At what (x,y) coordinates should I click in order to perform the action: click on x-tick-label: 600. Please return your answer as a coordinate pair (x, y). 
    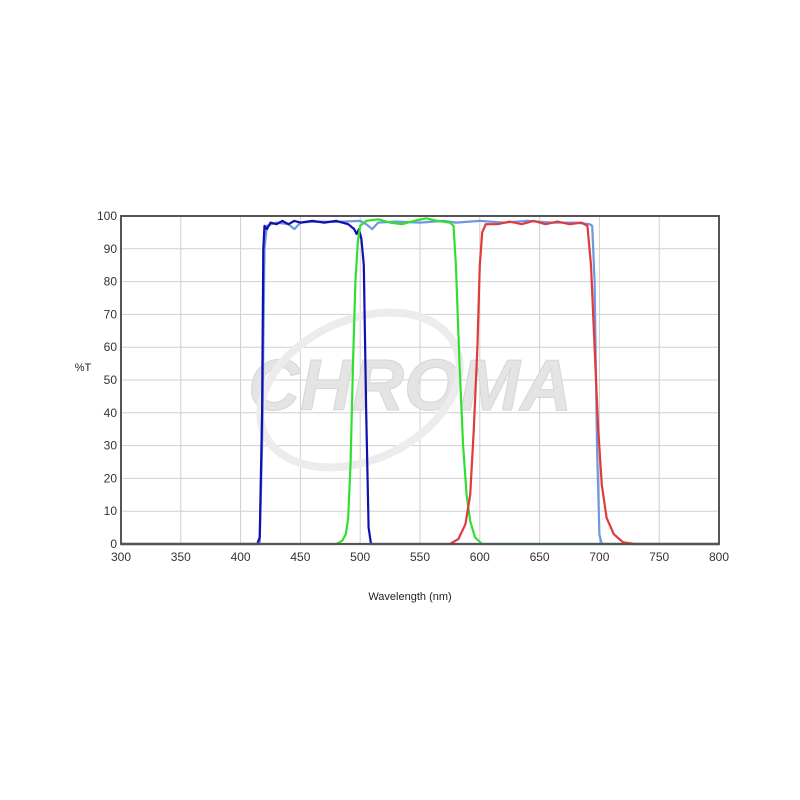
    Looking at the image, I should click on (480, 557).